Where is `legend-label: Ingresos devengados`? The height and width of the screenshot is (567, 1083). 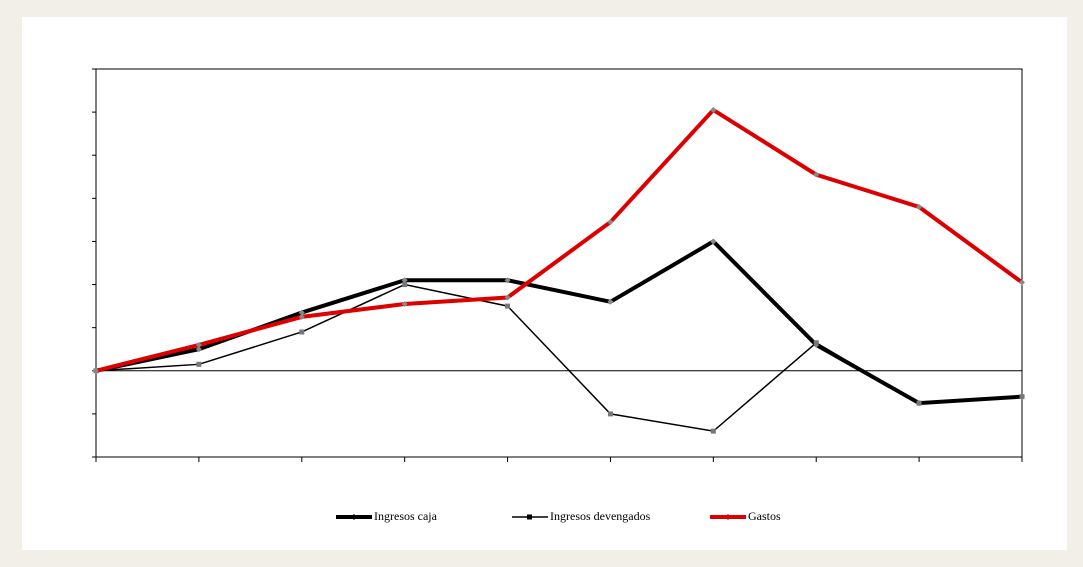 legend-label: Ingresos devengados is located at coordinates (600, 516).